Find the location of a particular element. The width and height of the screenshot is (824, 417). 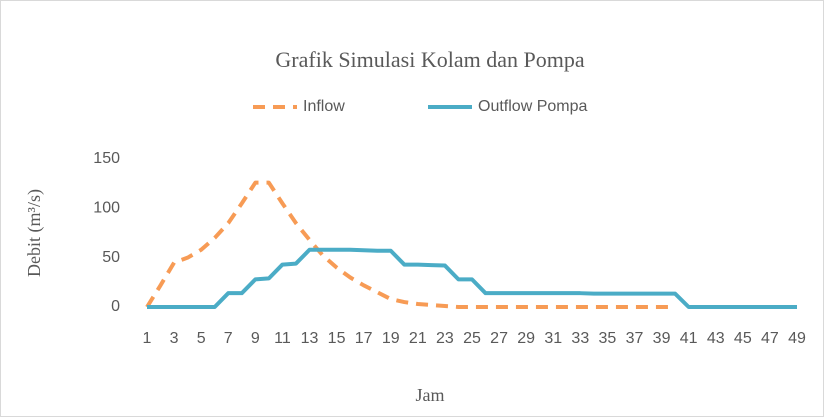

x-tick-label: 9 is located at coordinates (255, 338).